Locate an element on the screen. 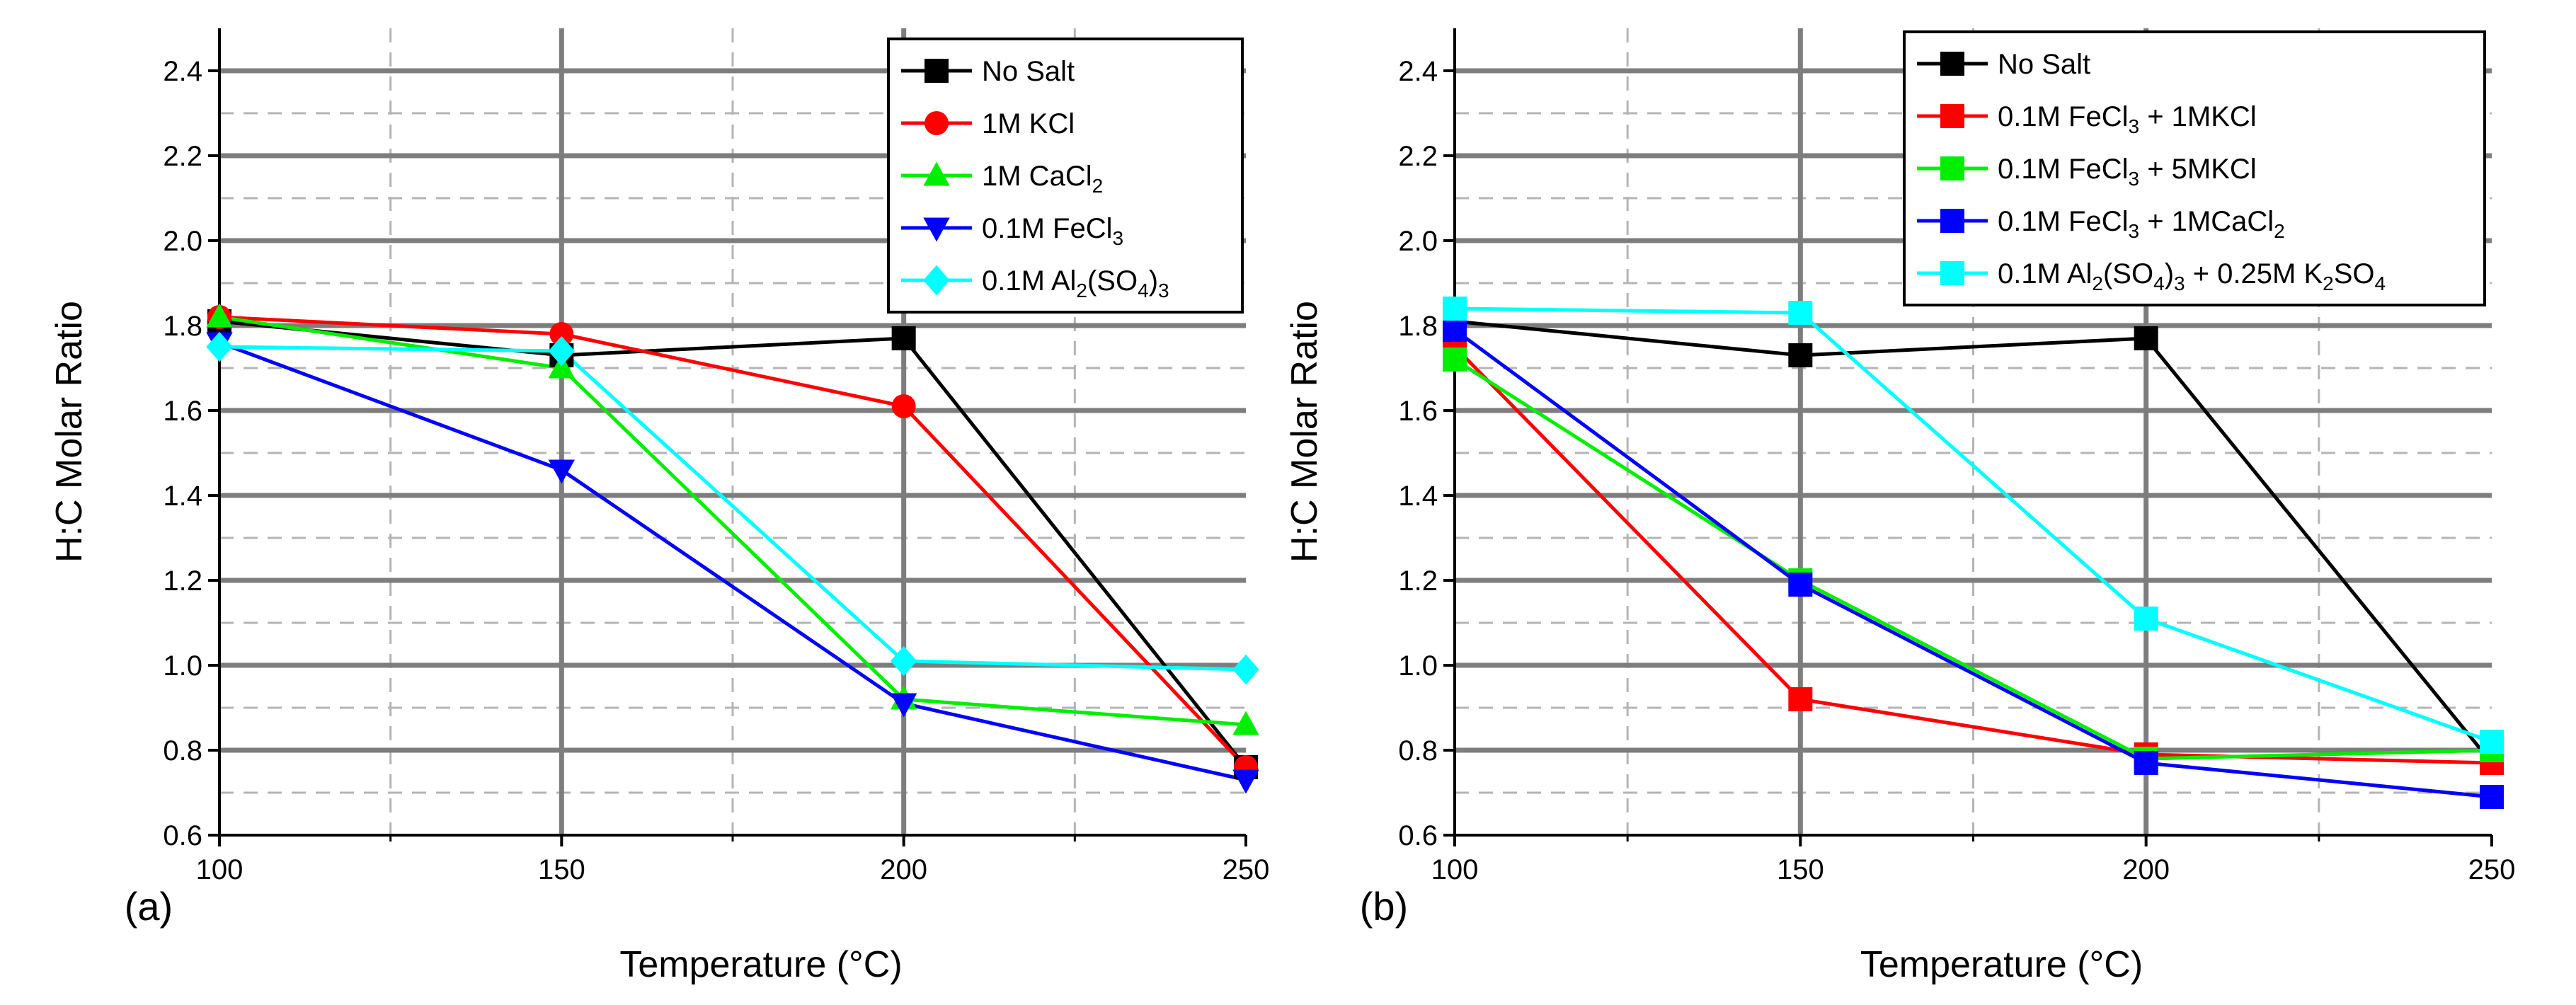 Image resolution: width=2576 pixels, height=1005 pixels. legend-label-3: 0.1M FeCl3 + 1MCaCl2 is located at coordinates (2141, 224).